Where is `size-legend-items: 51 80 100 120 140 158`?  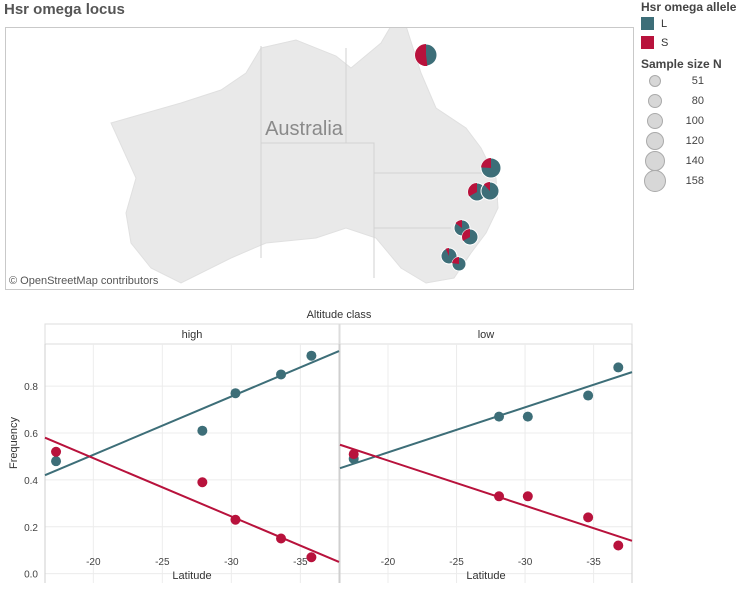
size-legend-items: 51 80 100 120 140 158 is located at coordinates (695, 131).